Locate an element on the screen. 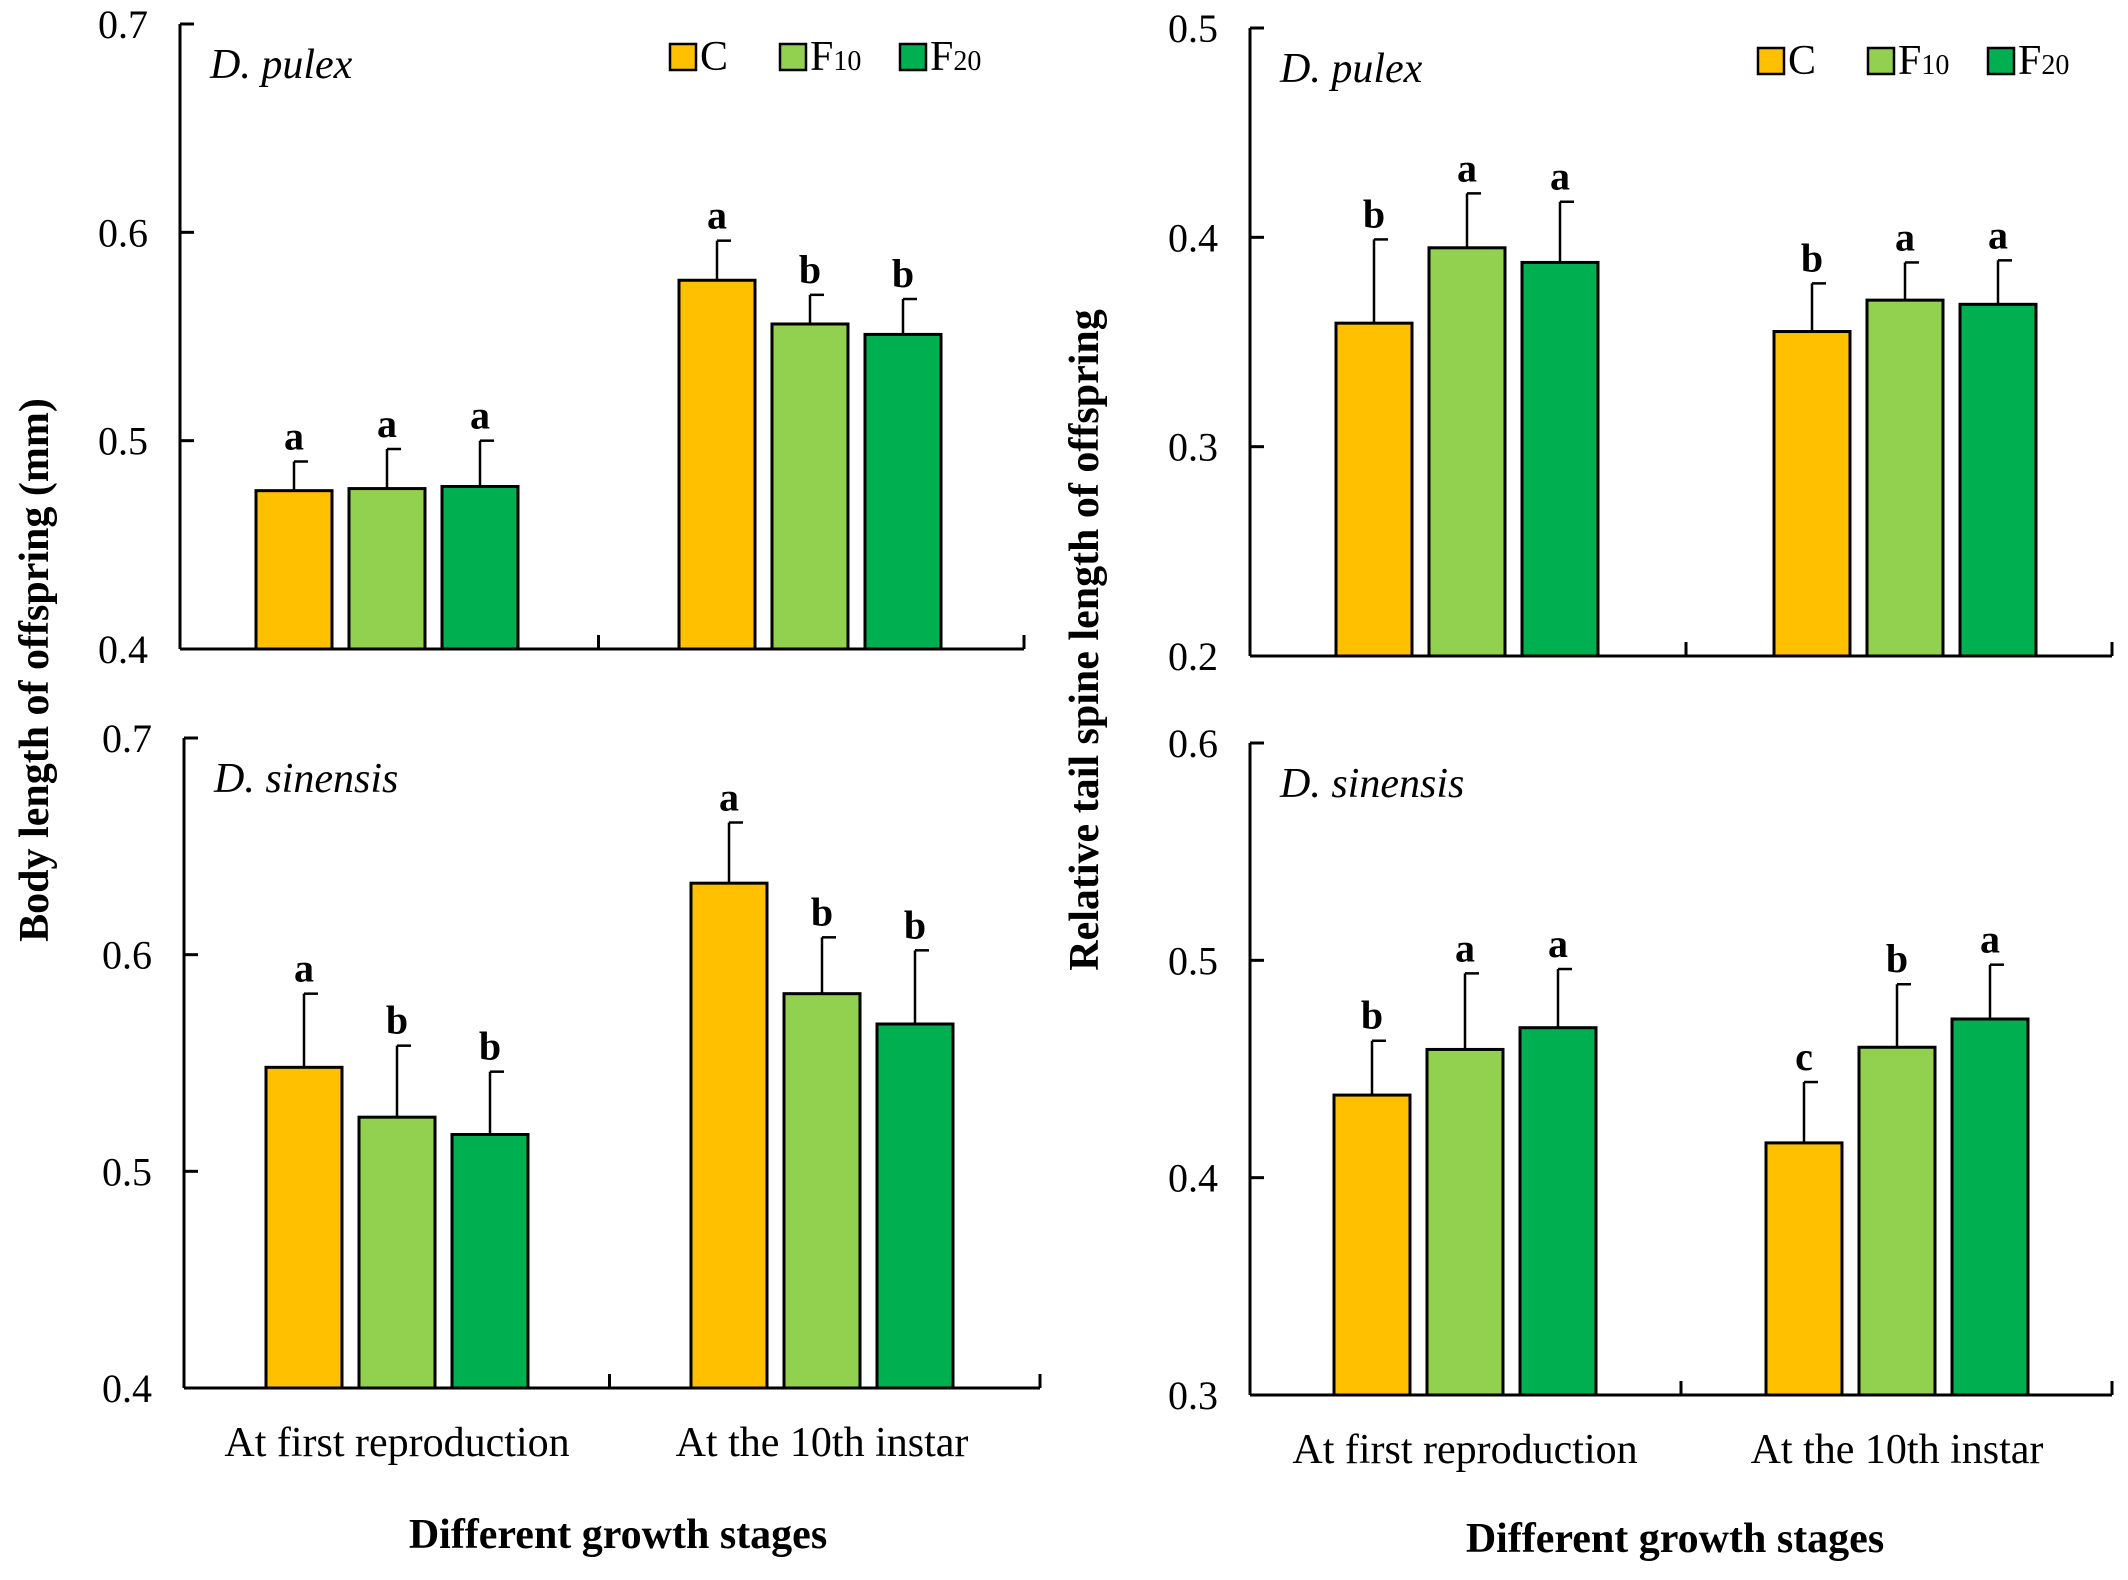 Image resolution: width=2128 pixels, height=1580 pixels. y-tick-label: 0.2 is located at coordinates (1193, 656).